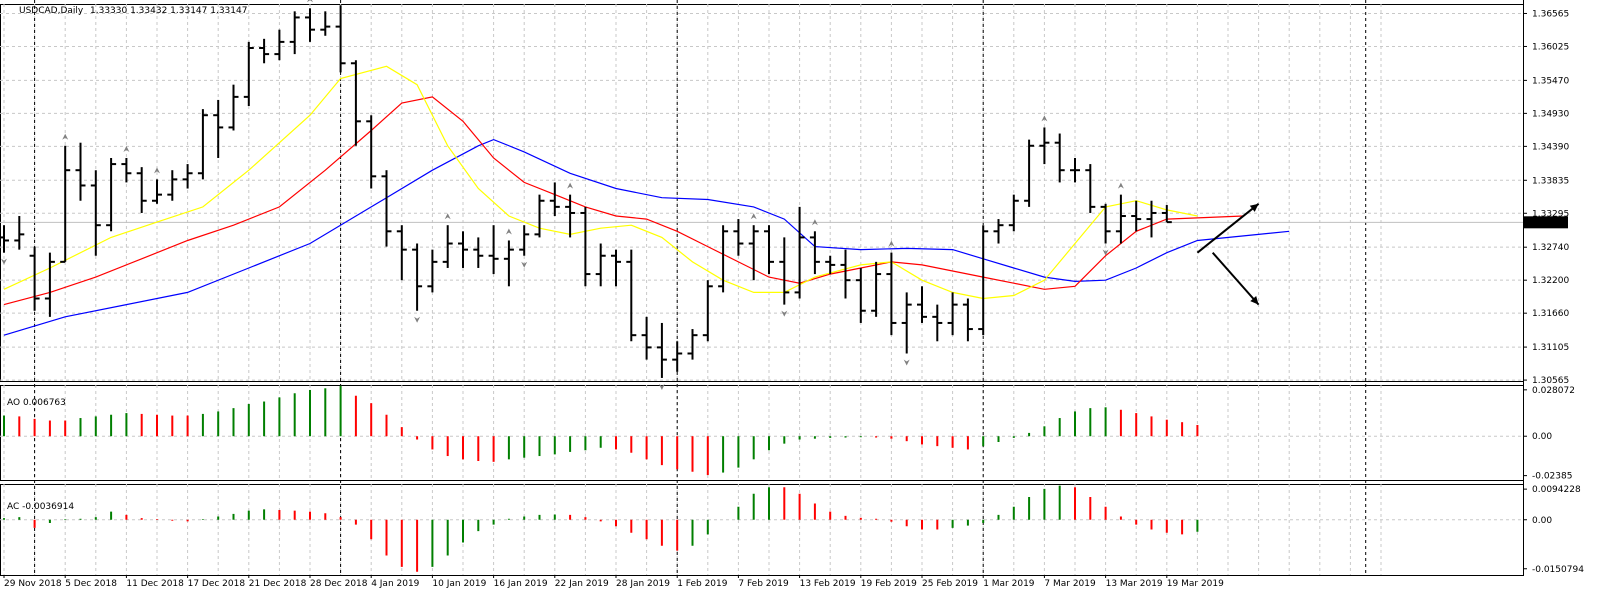 The height and width of the screenshot is (613, 1617). What do you see at coordinates (1550, 248) in the screenshot?
I see `price-tick-label: 1.32740` at bounding box center [1550, 248].